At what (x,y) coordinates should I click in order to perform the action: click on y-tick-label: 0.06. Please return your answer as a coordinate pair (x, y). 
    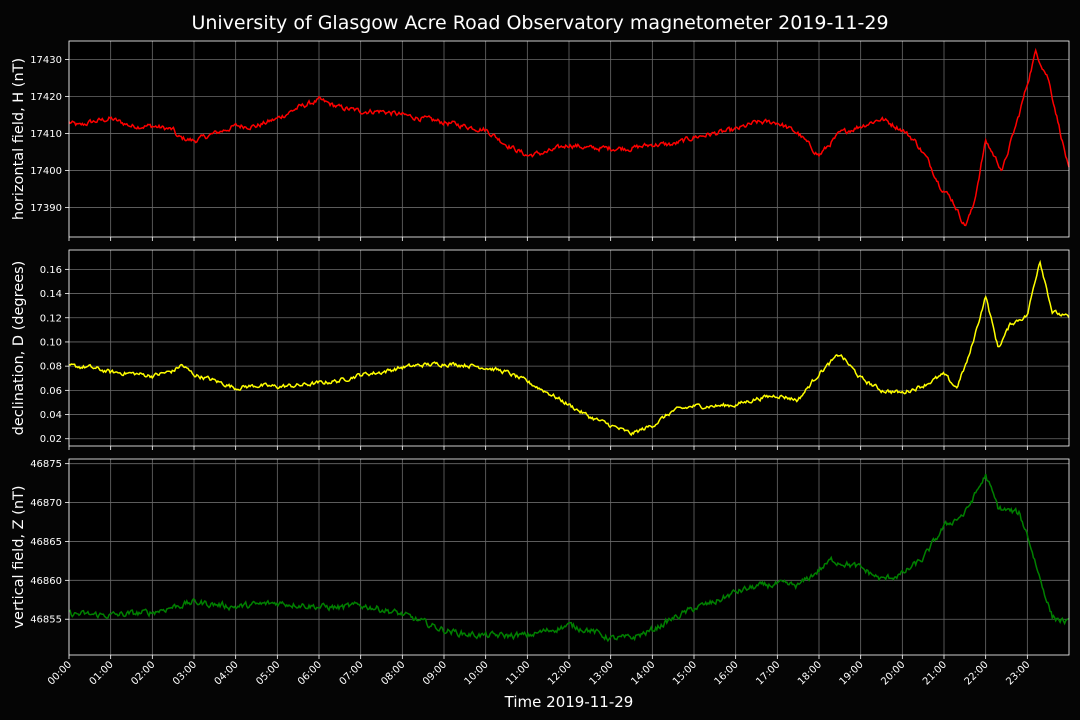
    Looking at the image, I should click on (51, 391).